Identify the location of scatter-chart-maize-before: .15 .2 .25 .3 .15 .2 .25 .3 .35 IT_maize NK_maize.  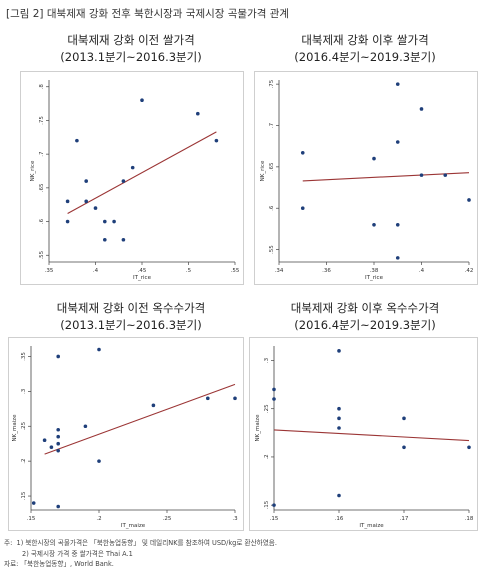
(125, 437).